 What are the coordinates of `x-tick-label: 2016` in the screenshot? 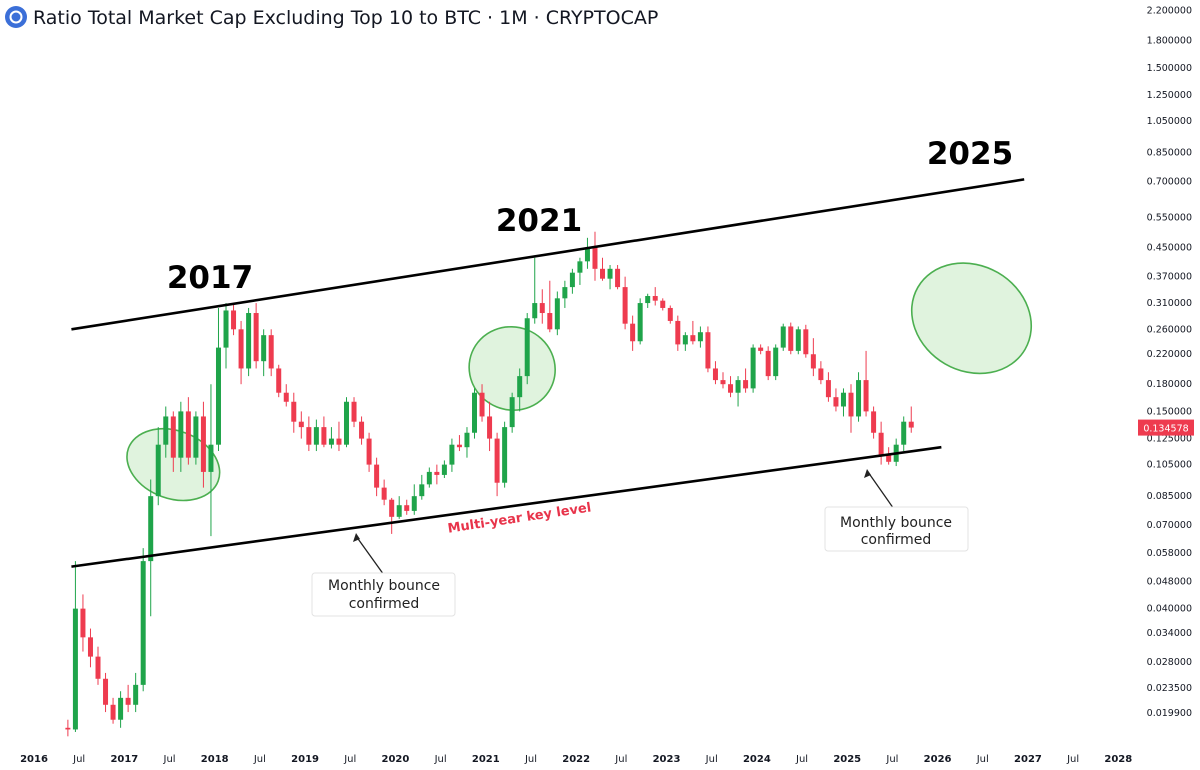 It's located at (34, 759).